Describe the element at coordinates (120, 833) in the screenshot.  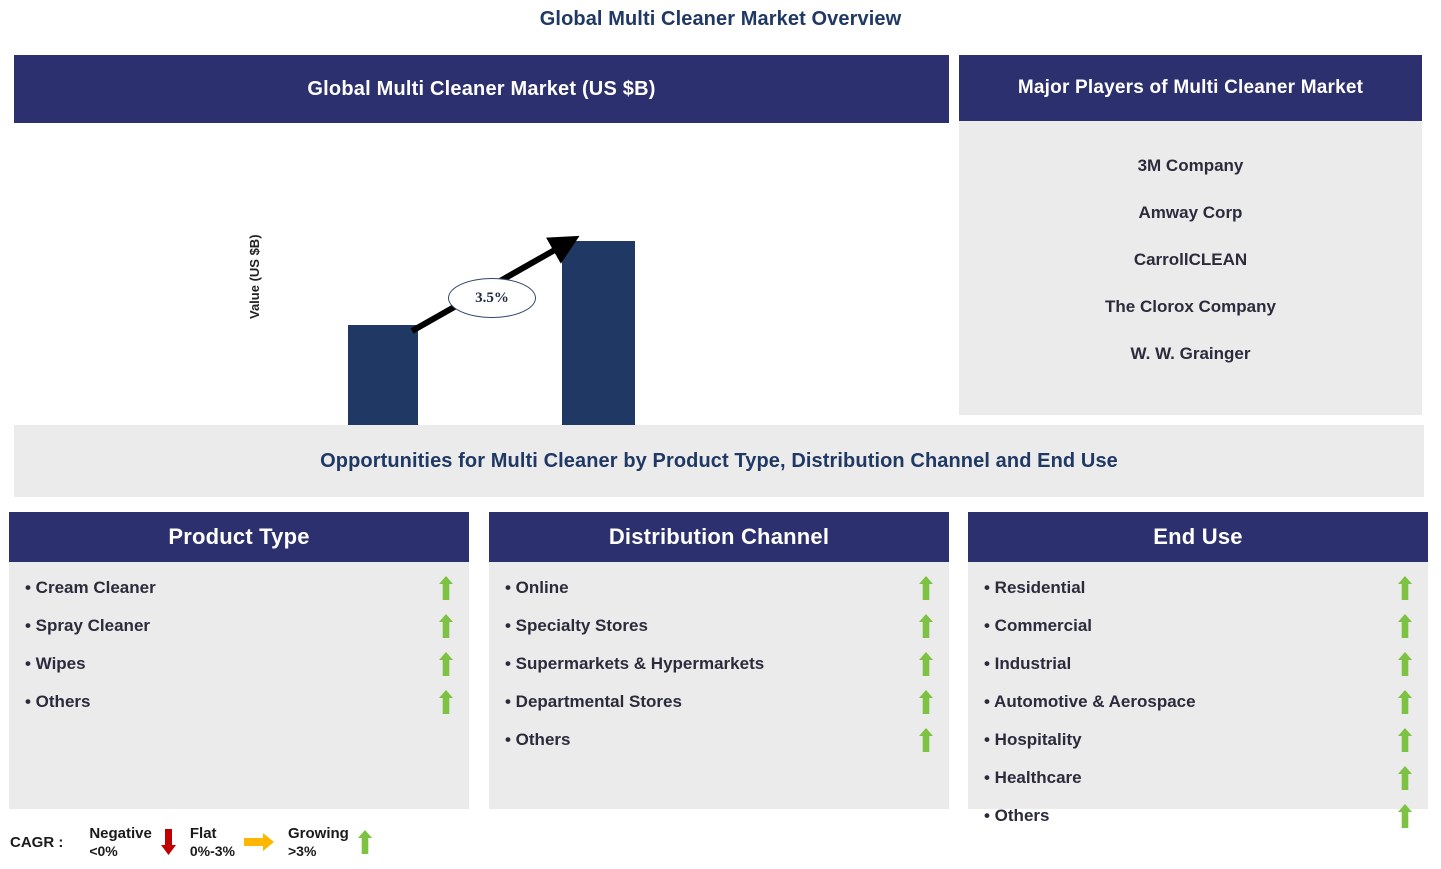
I see `legend-negative-name: Negative` at that location.